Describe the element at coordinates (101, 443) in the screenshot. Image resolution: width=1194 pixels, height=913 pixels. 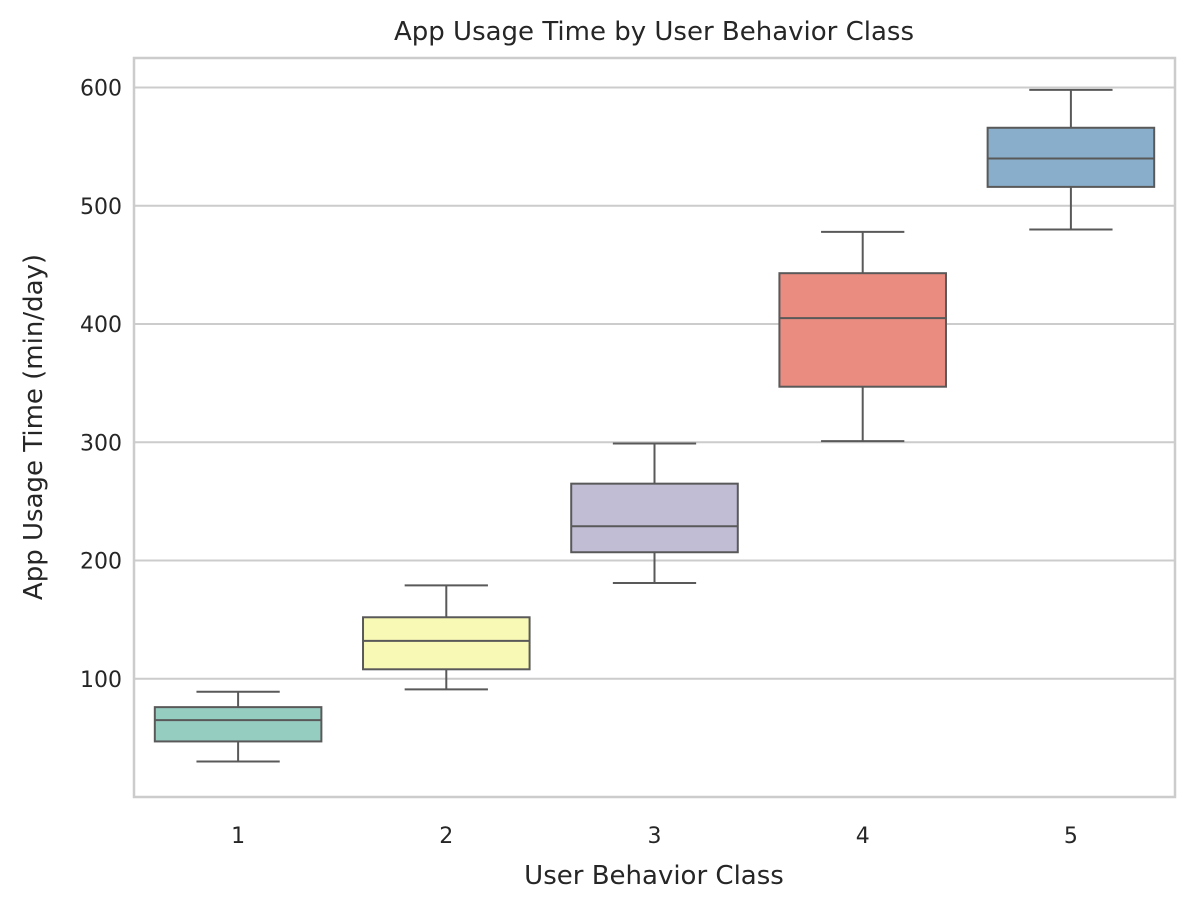
I see `y-tick-label-300: 300` at that location.